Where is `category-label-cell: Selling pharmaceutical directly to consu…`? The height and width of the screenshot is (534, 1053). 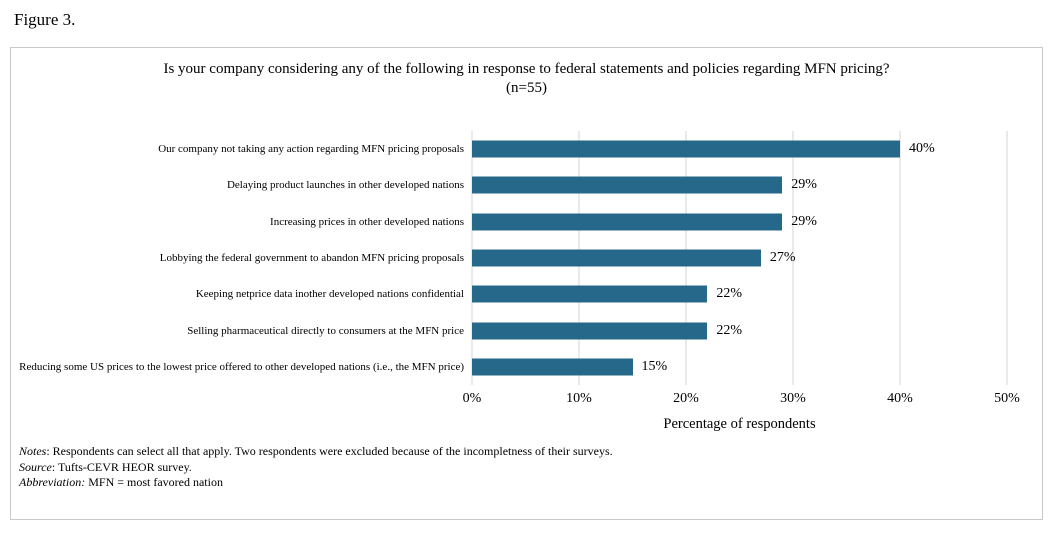 category-label-cell: Selling pharmaceutical directly to consu… is located at coordinates (241, 330).